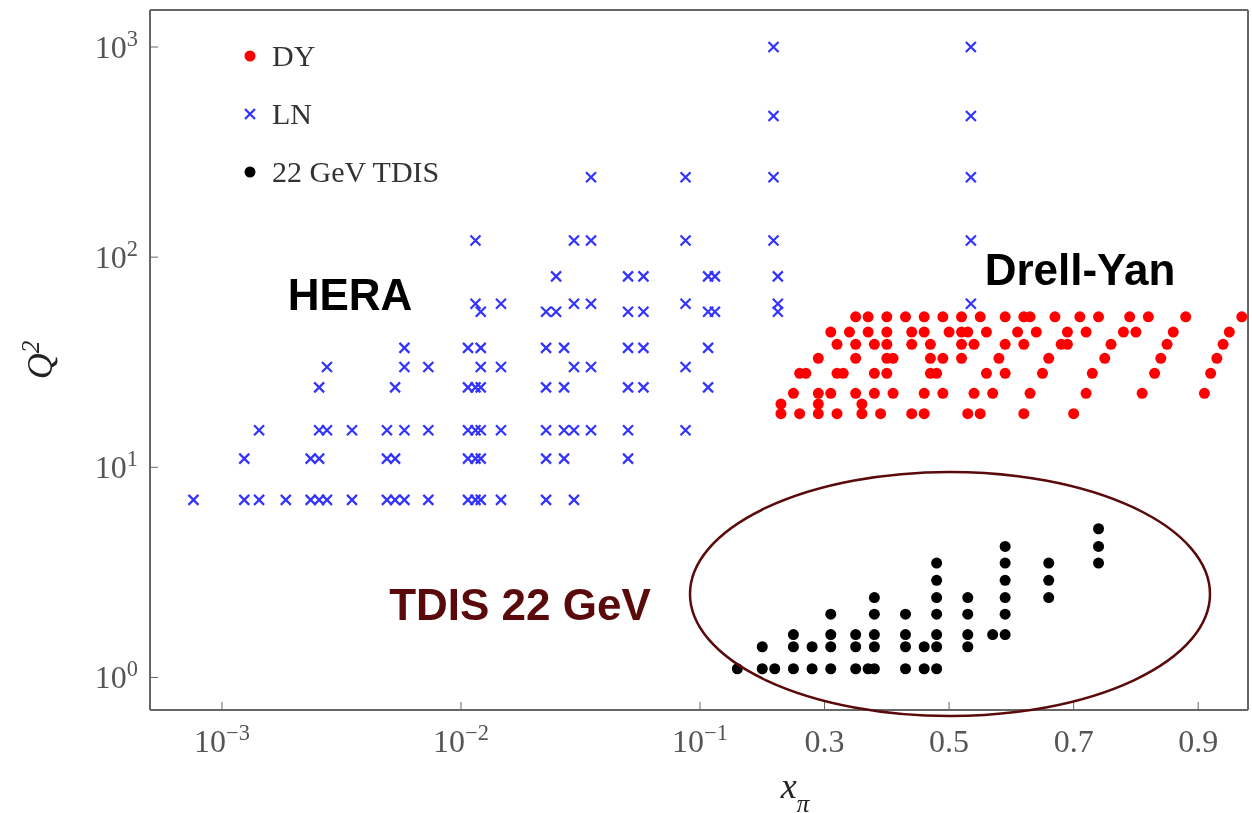  I want to click on x-tick-label: 0.3, so click(824, 741).